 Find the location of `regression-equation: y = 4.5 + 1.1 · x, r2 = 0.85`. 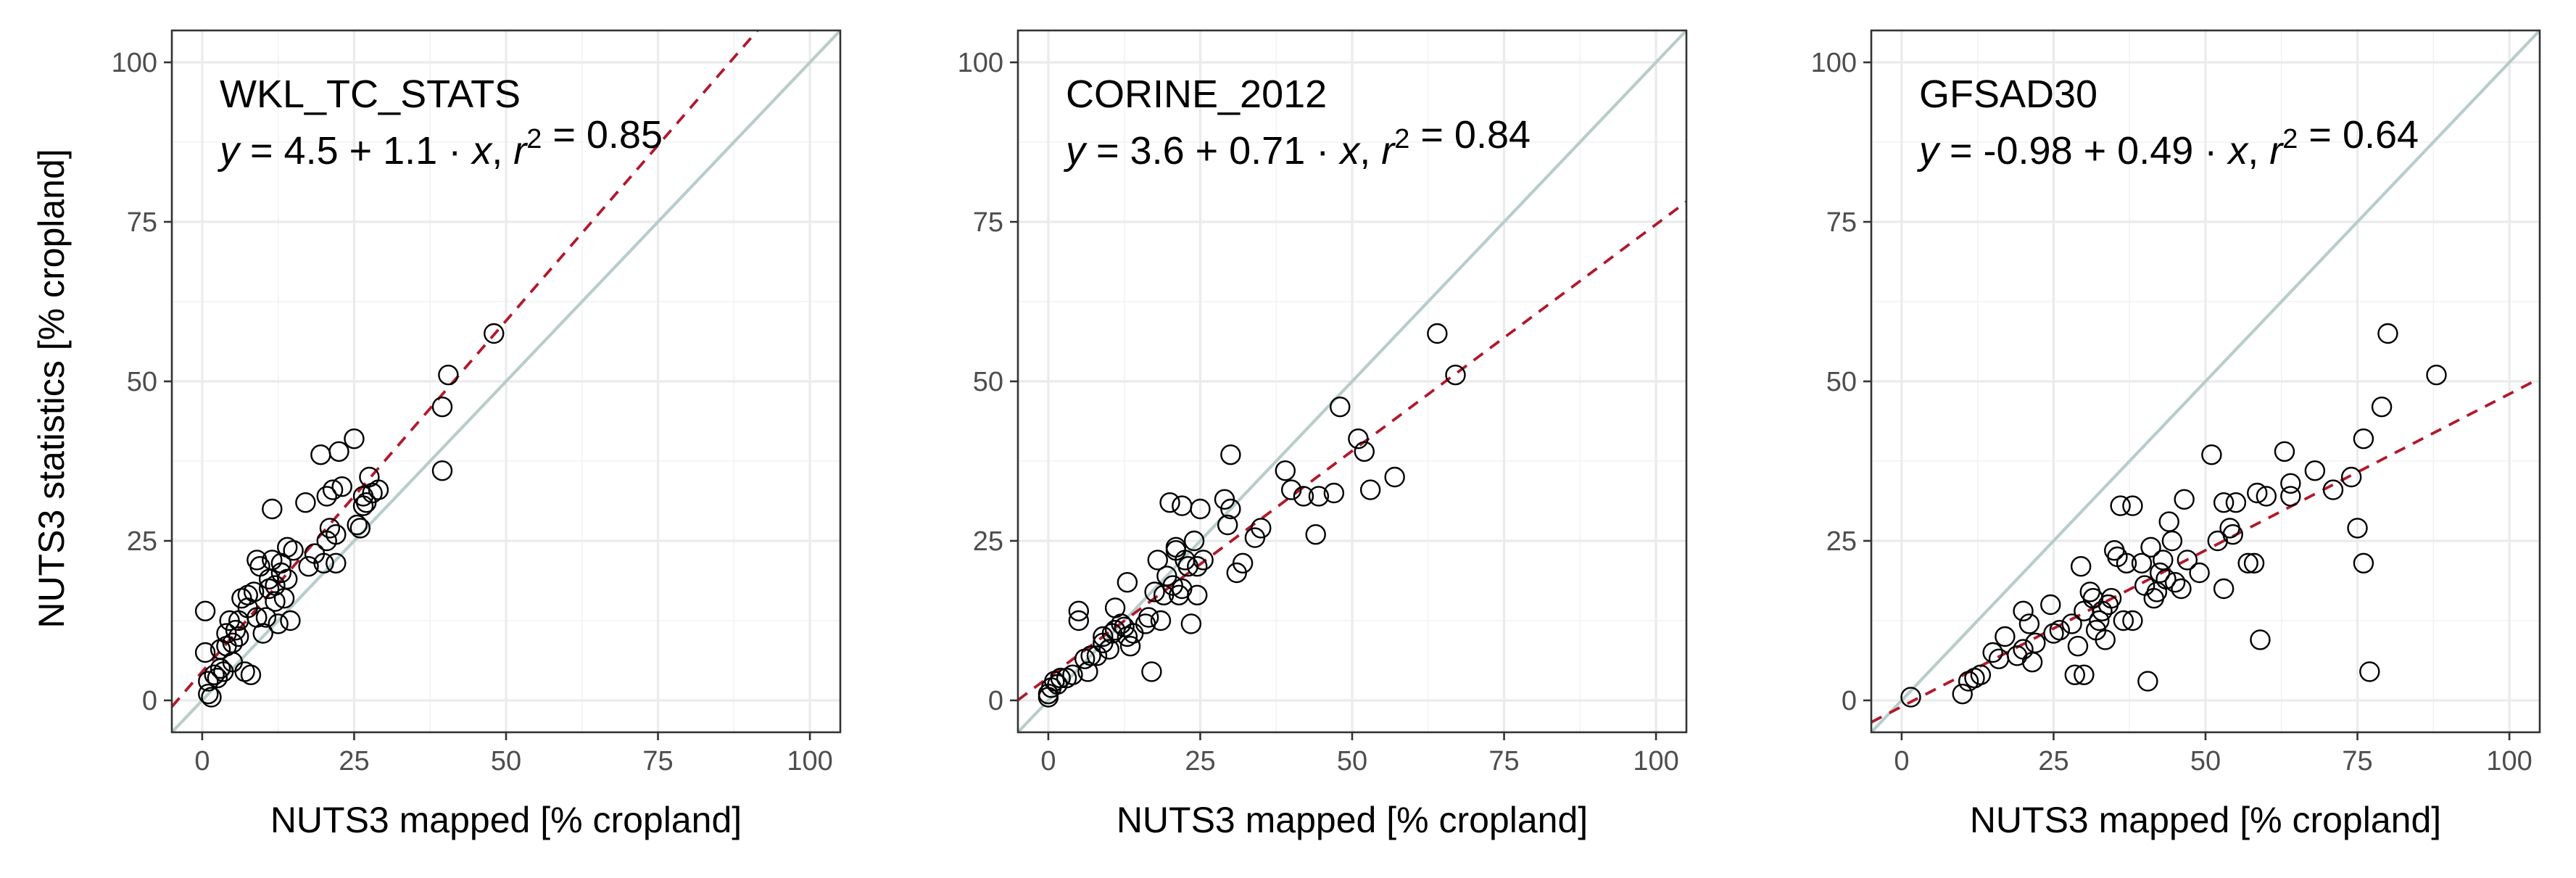

regression-equation: y = 4.5 + 1.1 · x, r2 = 0.85 is located at coordinates (440, 143).